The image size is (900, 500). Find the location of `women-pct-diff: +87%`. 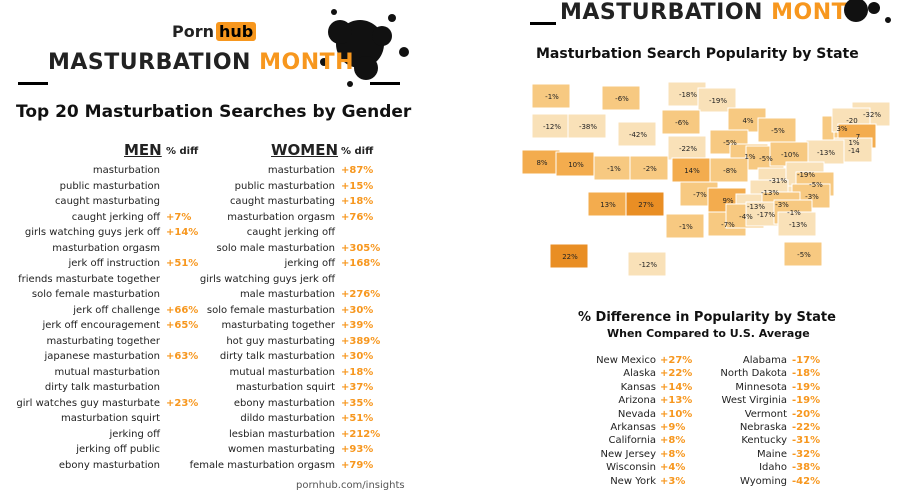

women-pct-diff: +87% is located at coordinates (357, 170).